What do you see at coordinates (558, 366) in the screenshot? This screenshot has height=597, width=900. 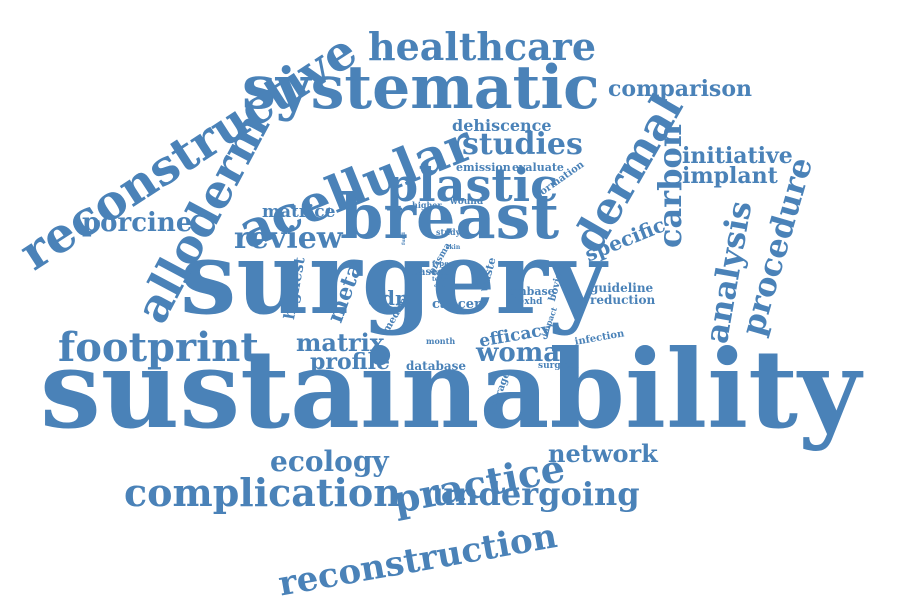 I see `word-surgical: surgical` at bounding box center [558, 366].